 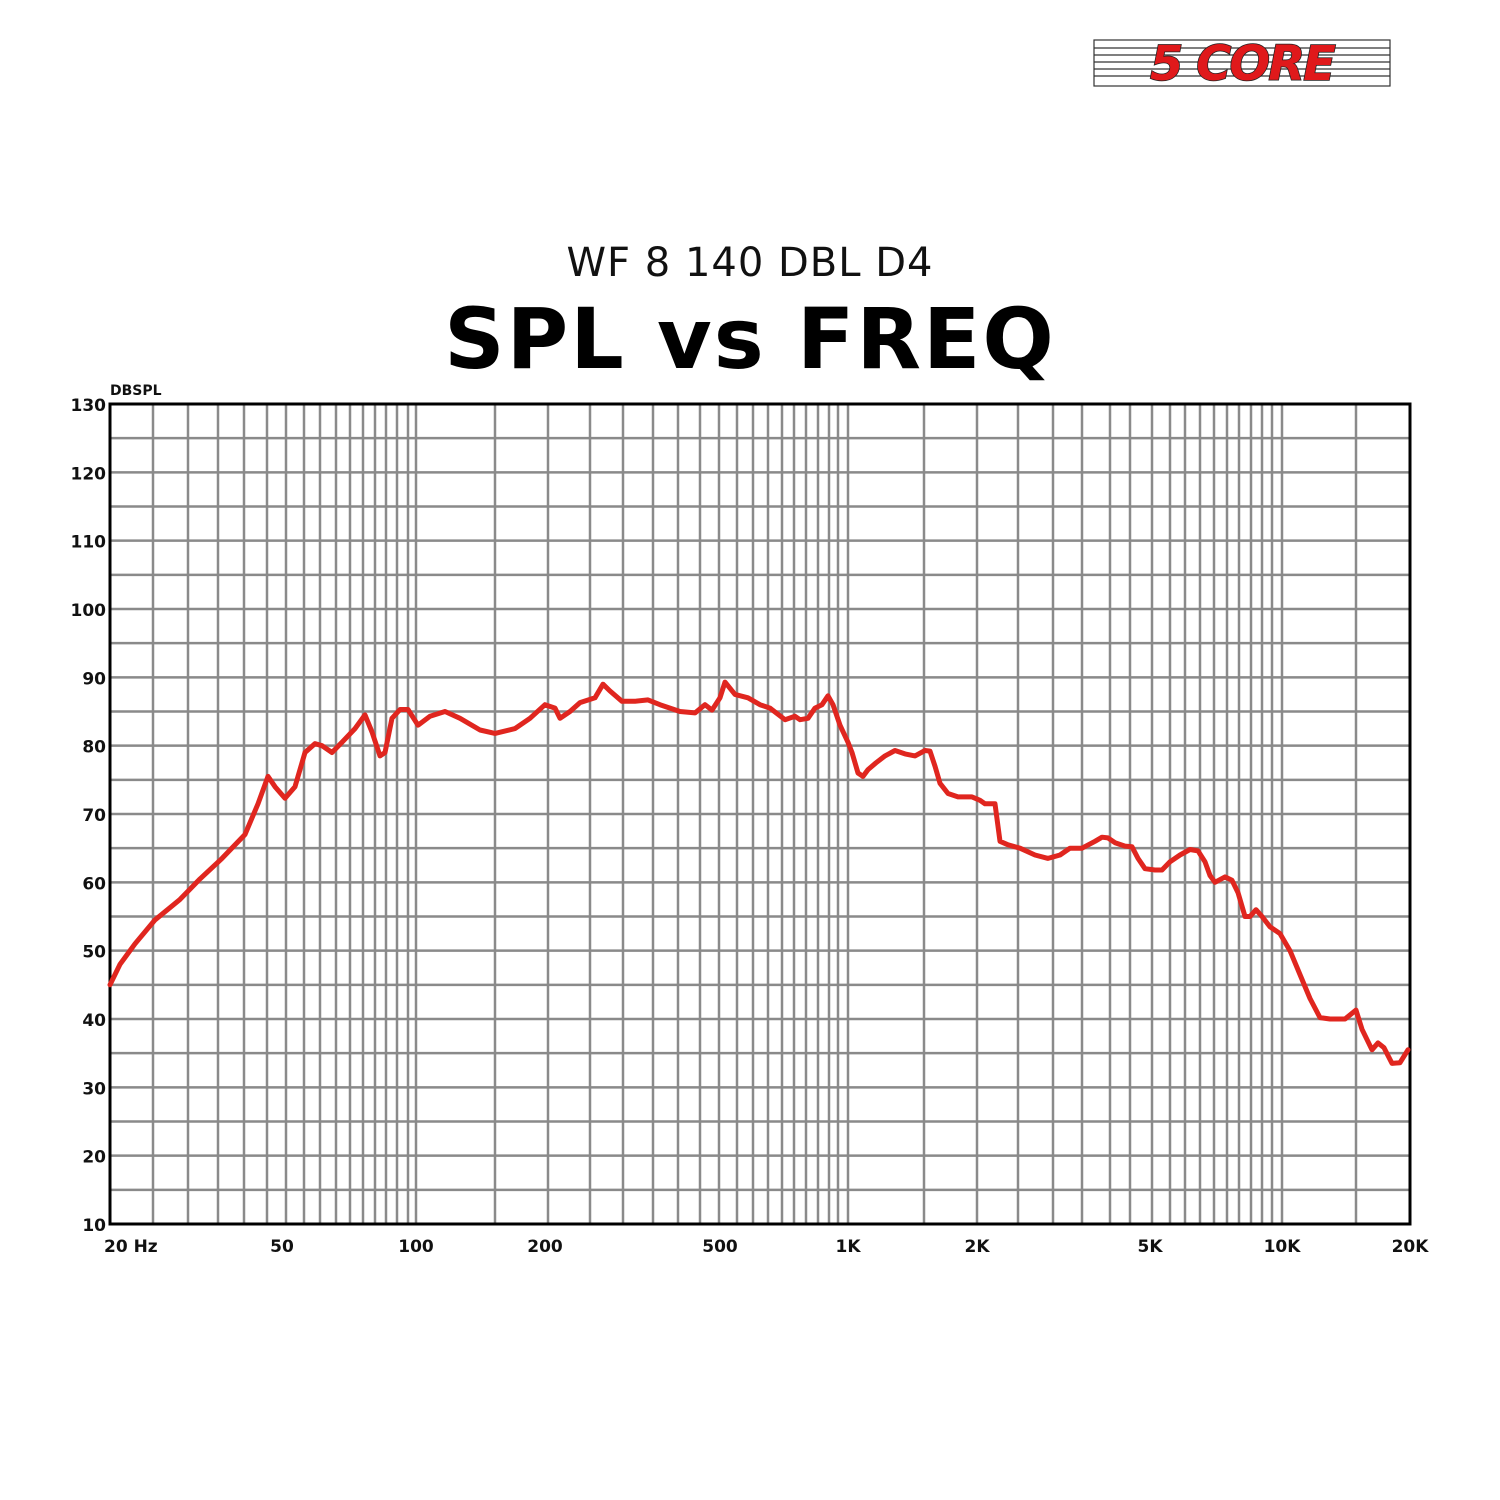 What do you see at coordinates (89, 474) in the screenshot?
I see `y-tick-label: 120` at bounding box center [89, 474].